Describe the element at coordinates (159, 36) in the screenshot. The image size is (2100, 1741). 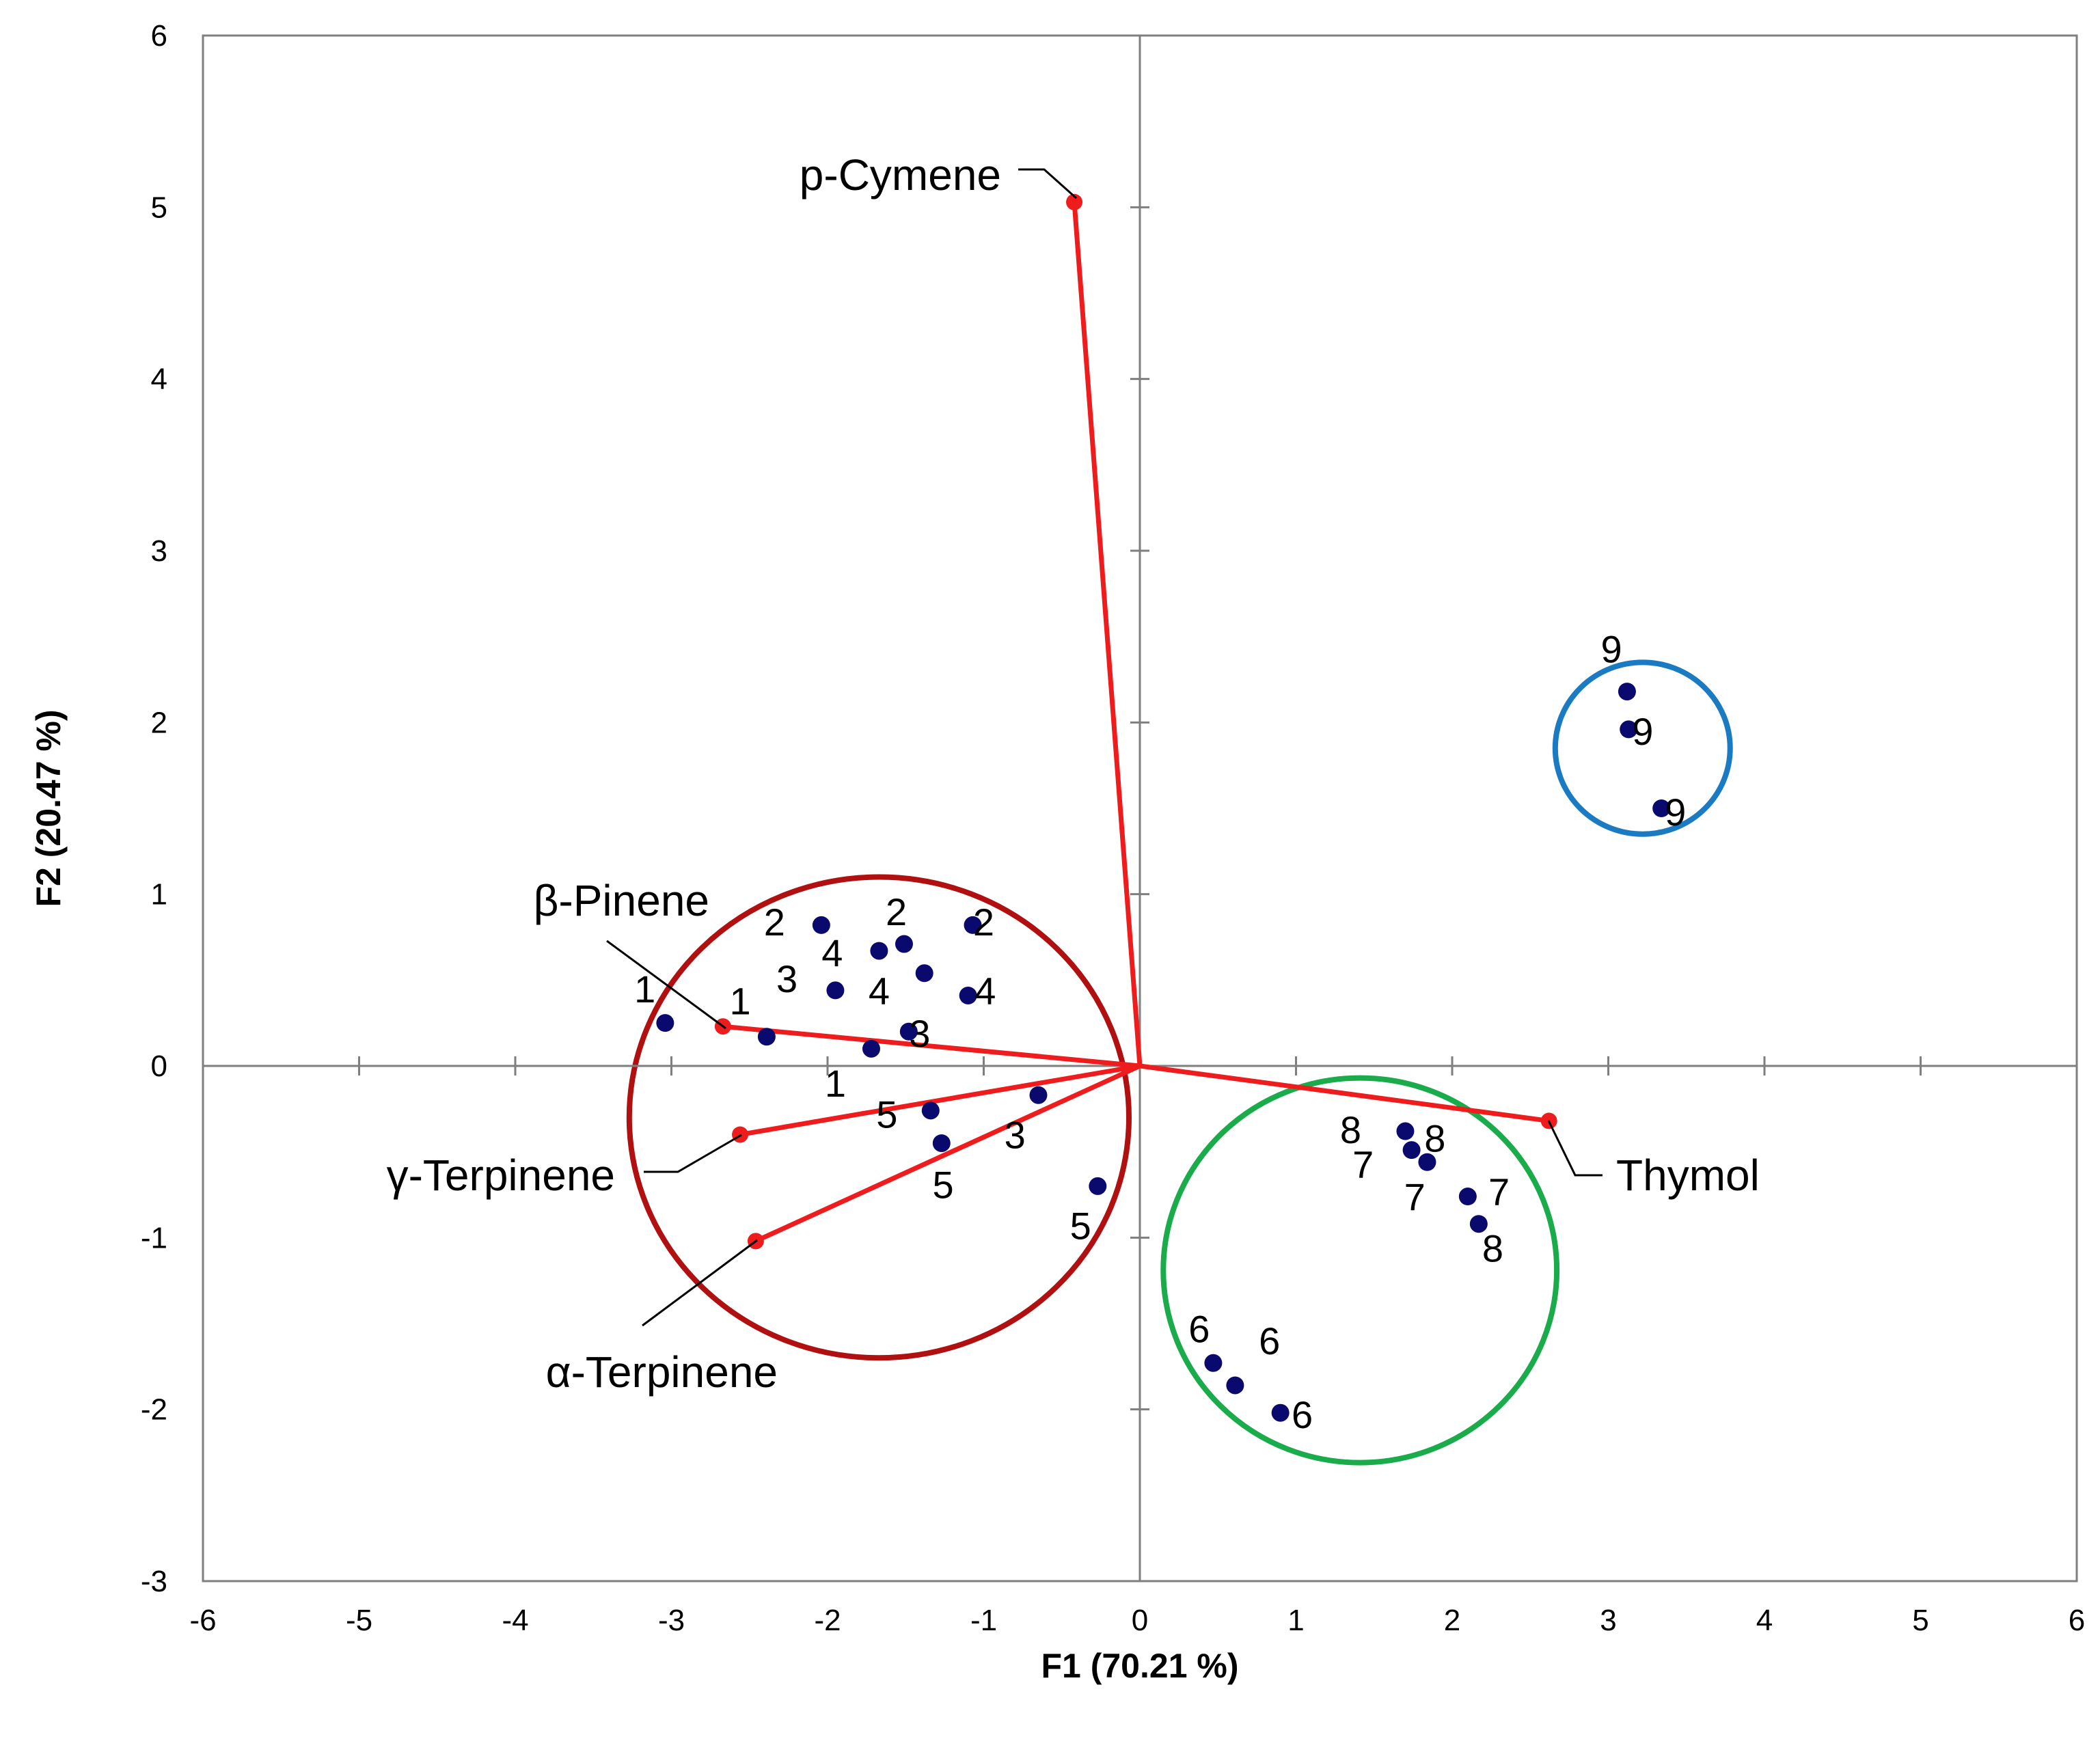
I see `y-tick-label: 6` at that location.